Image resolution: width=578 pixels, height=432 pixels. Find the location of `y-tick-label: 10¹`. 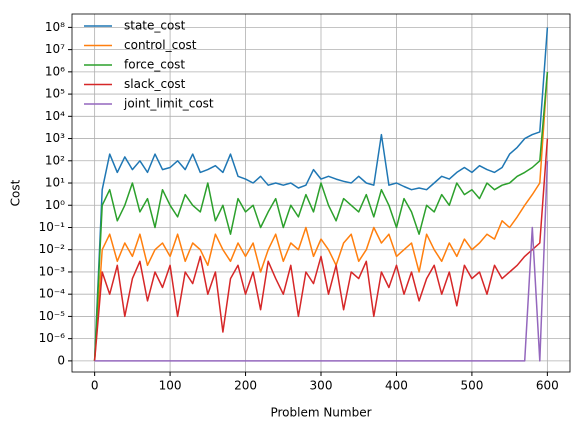

y-tick-label: 10¹ is located at coordinates (55, 183).